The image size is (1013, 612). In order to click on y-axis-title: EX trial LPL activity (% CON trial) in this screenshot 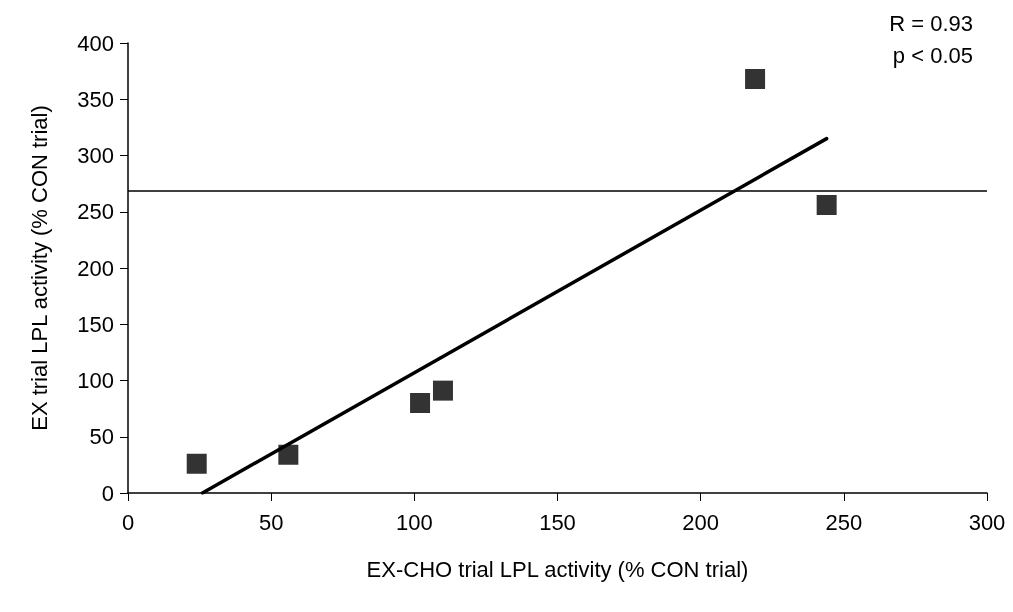, I will do `click(39, 268)`.